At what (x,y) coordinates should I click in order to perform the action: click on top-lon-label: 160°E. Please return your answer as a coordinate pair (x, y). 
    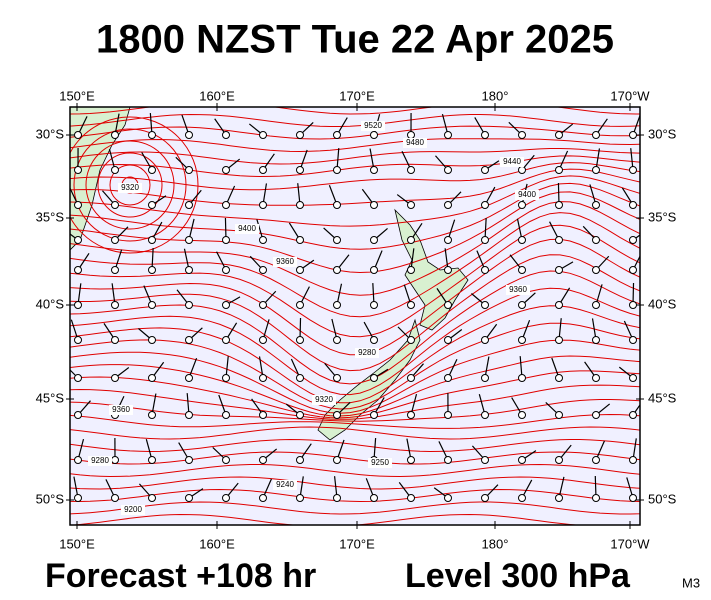
    Looking at the image, I should click on (217, 95).